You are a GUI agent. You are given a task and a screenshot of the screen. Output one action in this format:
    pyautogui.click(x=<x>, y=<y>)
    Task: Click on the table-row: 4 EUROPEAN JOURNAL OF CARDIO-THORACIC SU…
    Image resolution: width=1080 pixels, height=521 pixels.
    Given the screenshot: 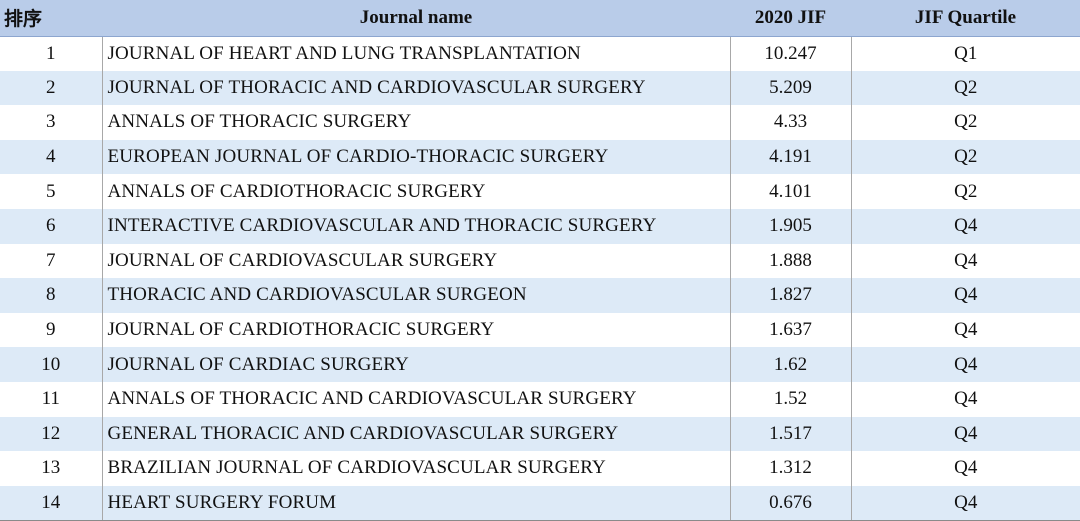 What is the action you would take?
    pyautogui.click(x=540, y=157)
    